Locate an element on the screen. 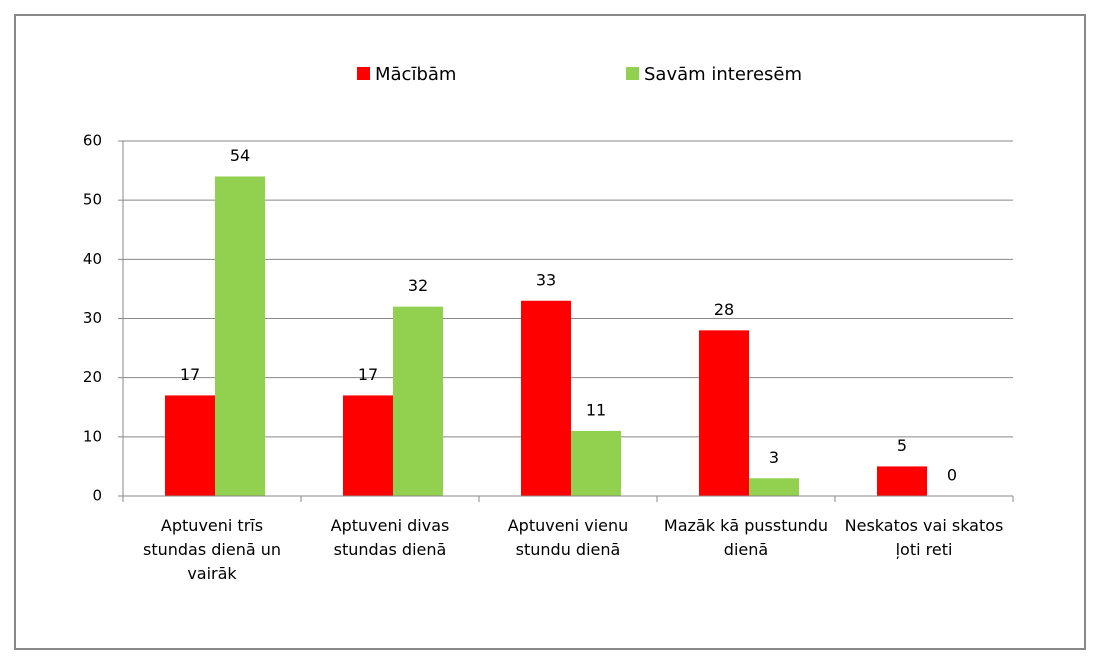 The width and height of the screenshot is (1101, 663). x-tick-label: Mazāk kā pusstundu dienā is located at coordinates (746, 537).